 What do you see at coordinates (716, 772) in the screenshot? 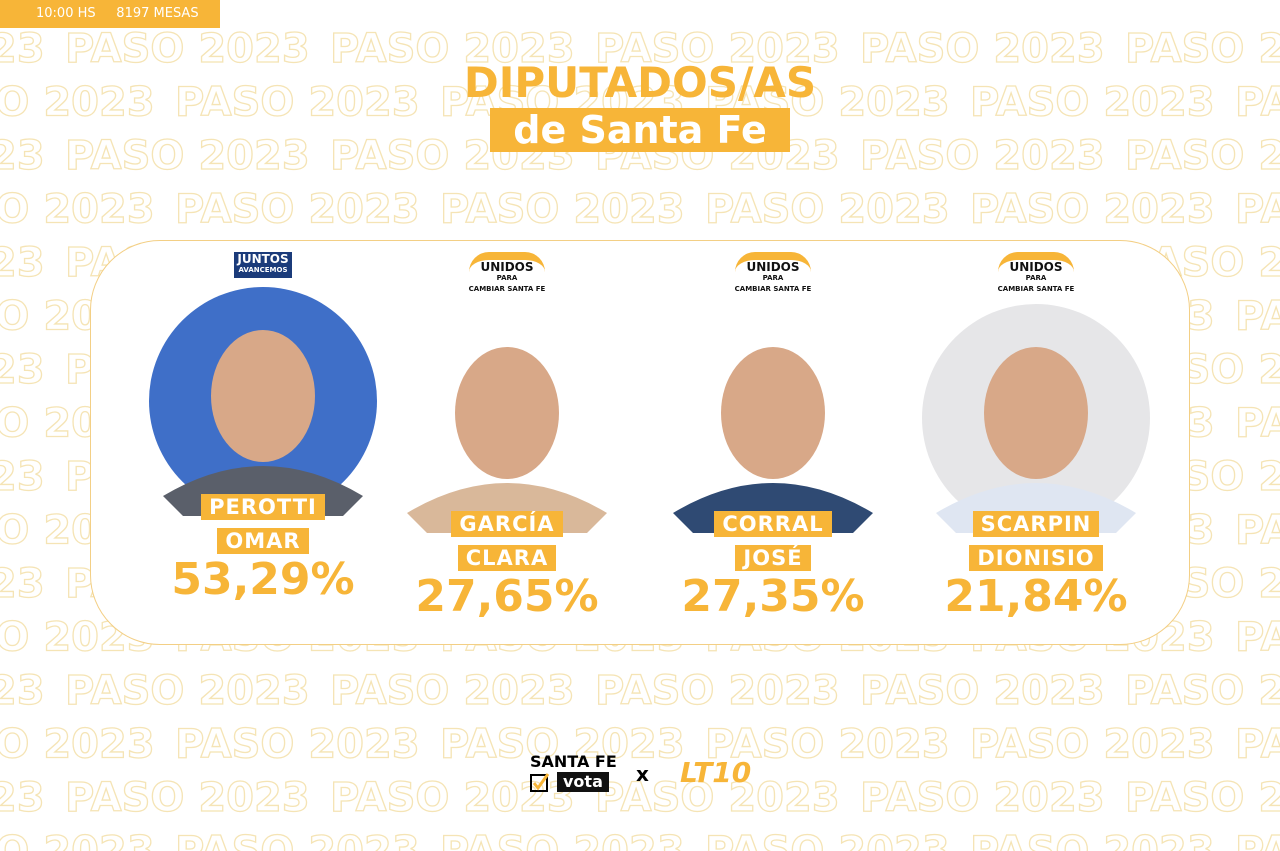
I see `brand-lt10: LT10` at bounding box center [716, 772].